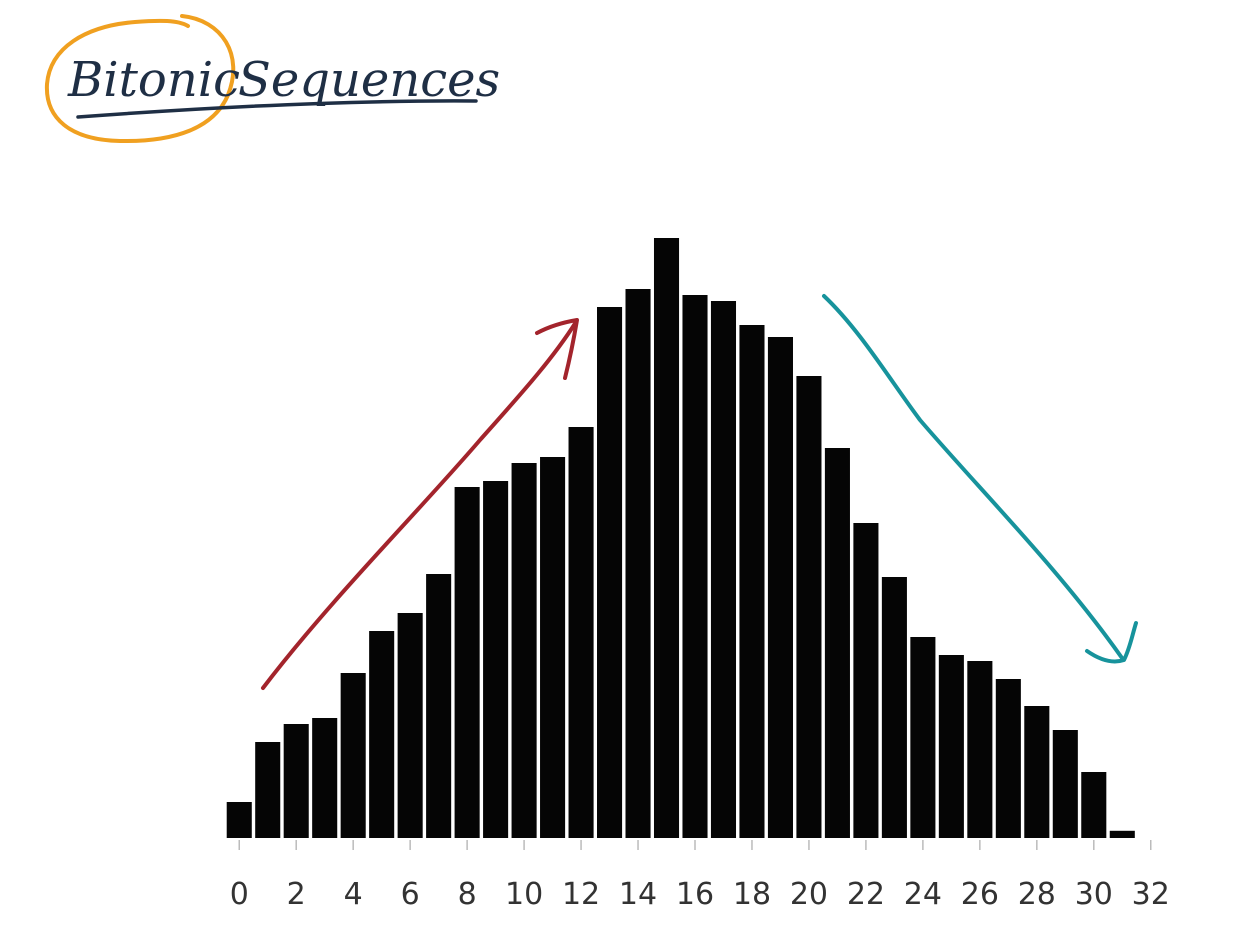 The width and height of the screenshot is (1234, 944). I want to click on x-tick-label-24: 24, so click(923, 894).